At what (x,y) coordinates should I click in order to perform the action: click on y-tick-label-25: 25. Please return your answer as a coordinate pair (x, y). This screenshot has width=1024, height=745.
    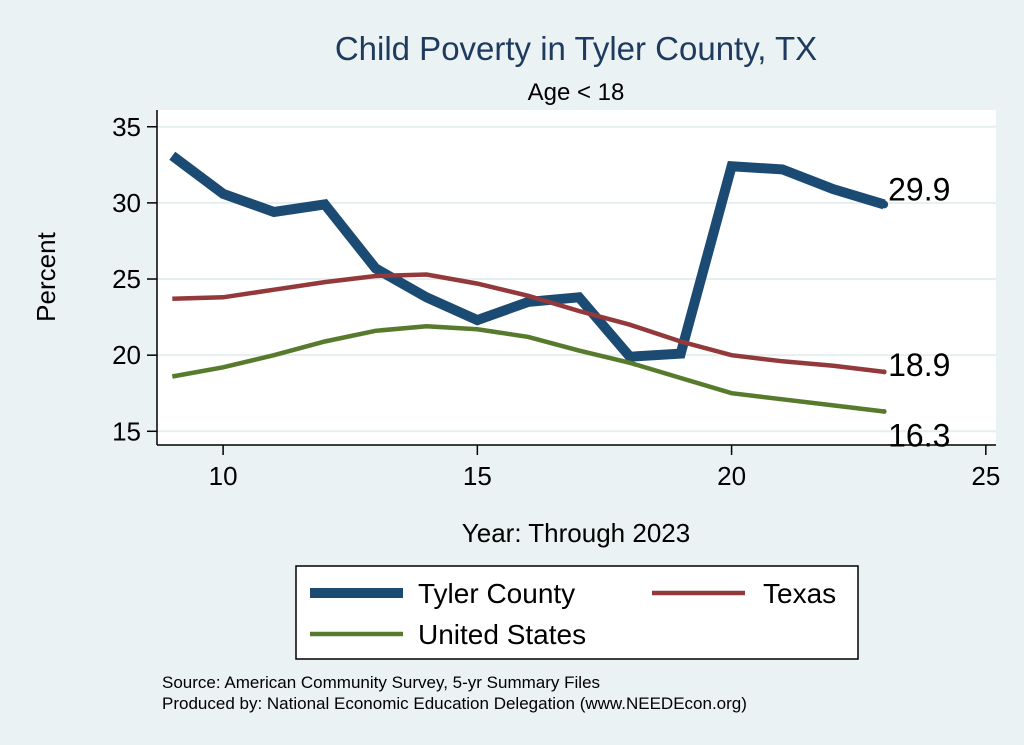
    Looking at the image, I should click on (126, 279).